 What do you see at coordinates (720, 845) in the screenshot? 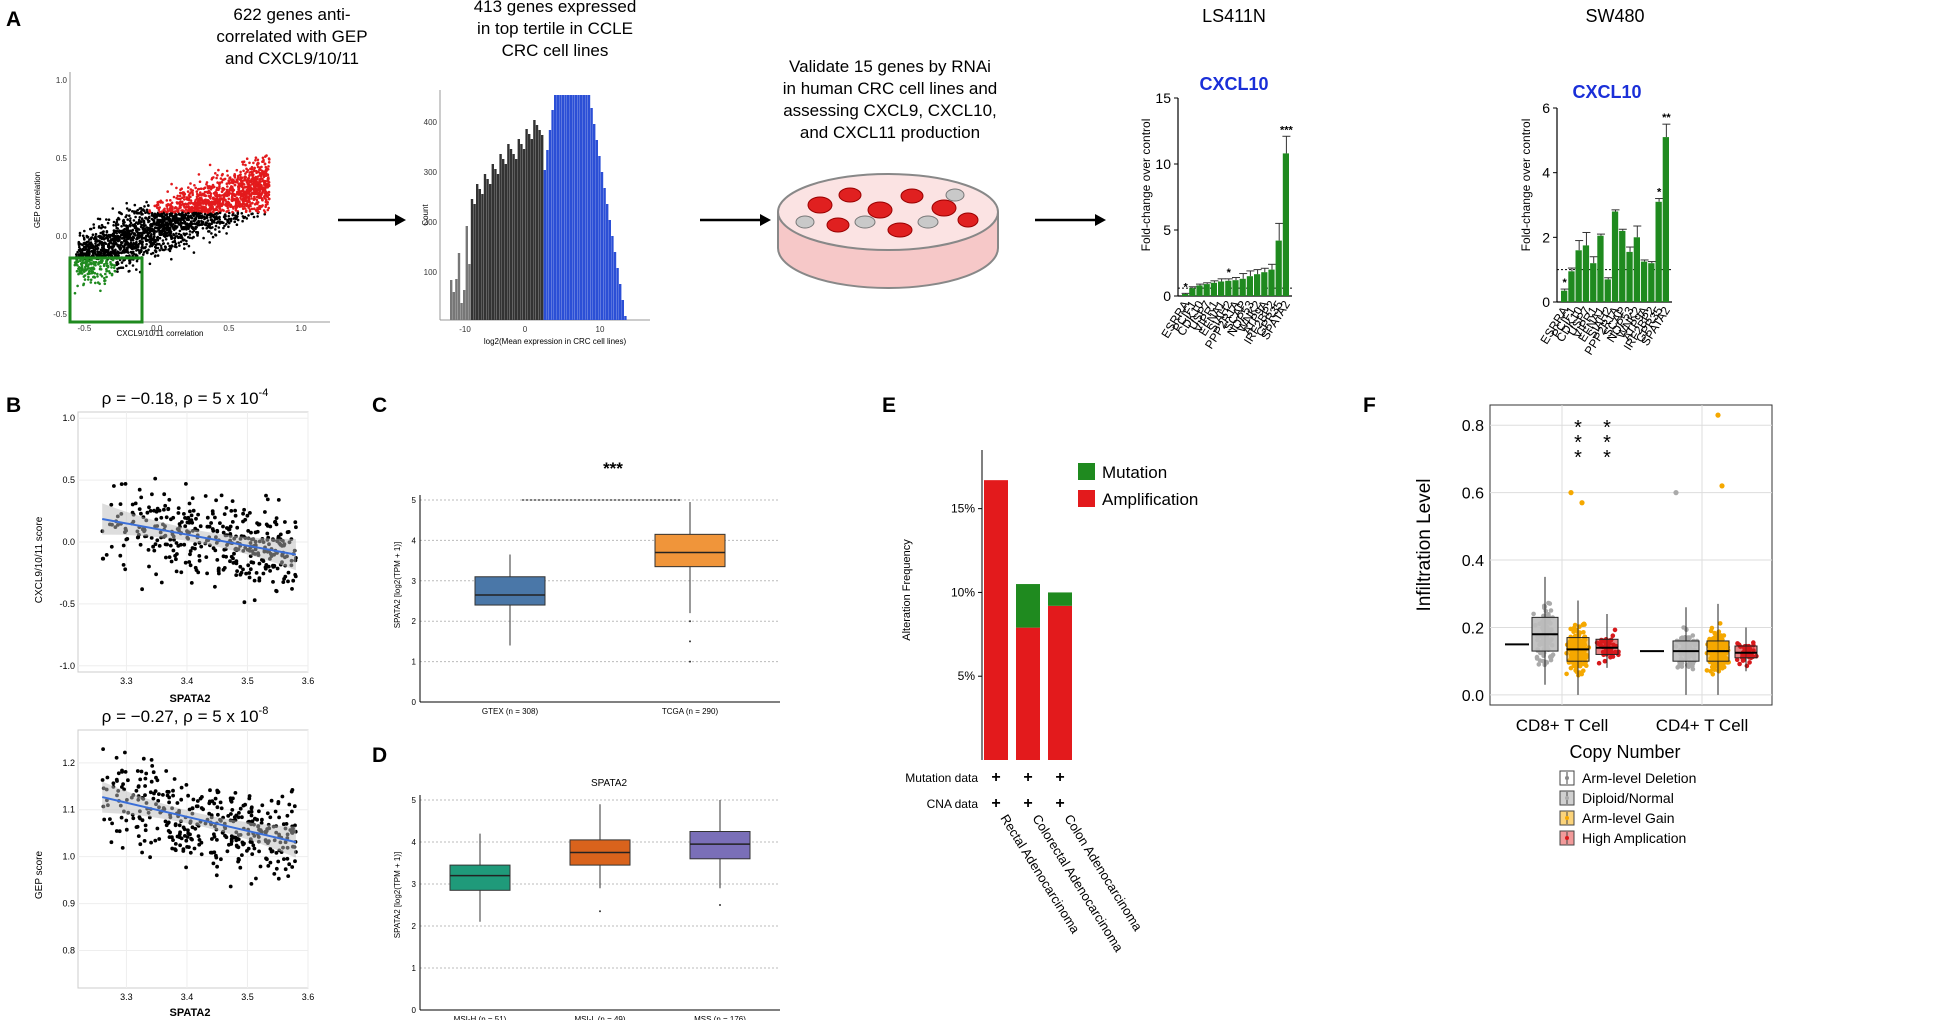
I see `d-box` at bounding box center [720, 845].